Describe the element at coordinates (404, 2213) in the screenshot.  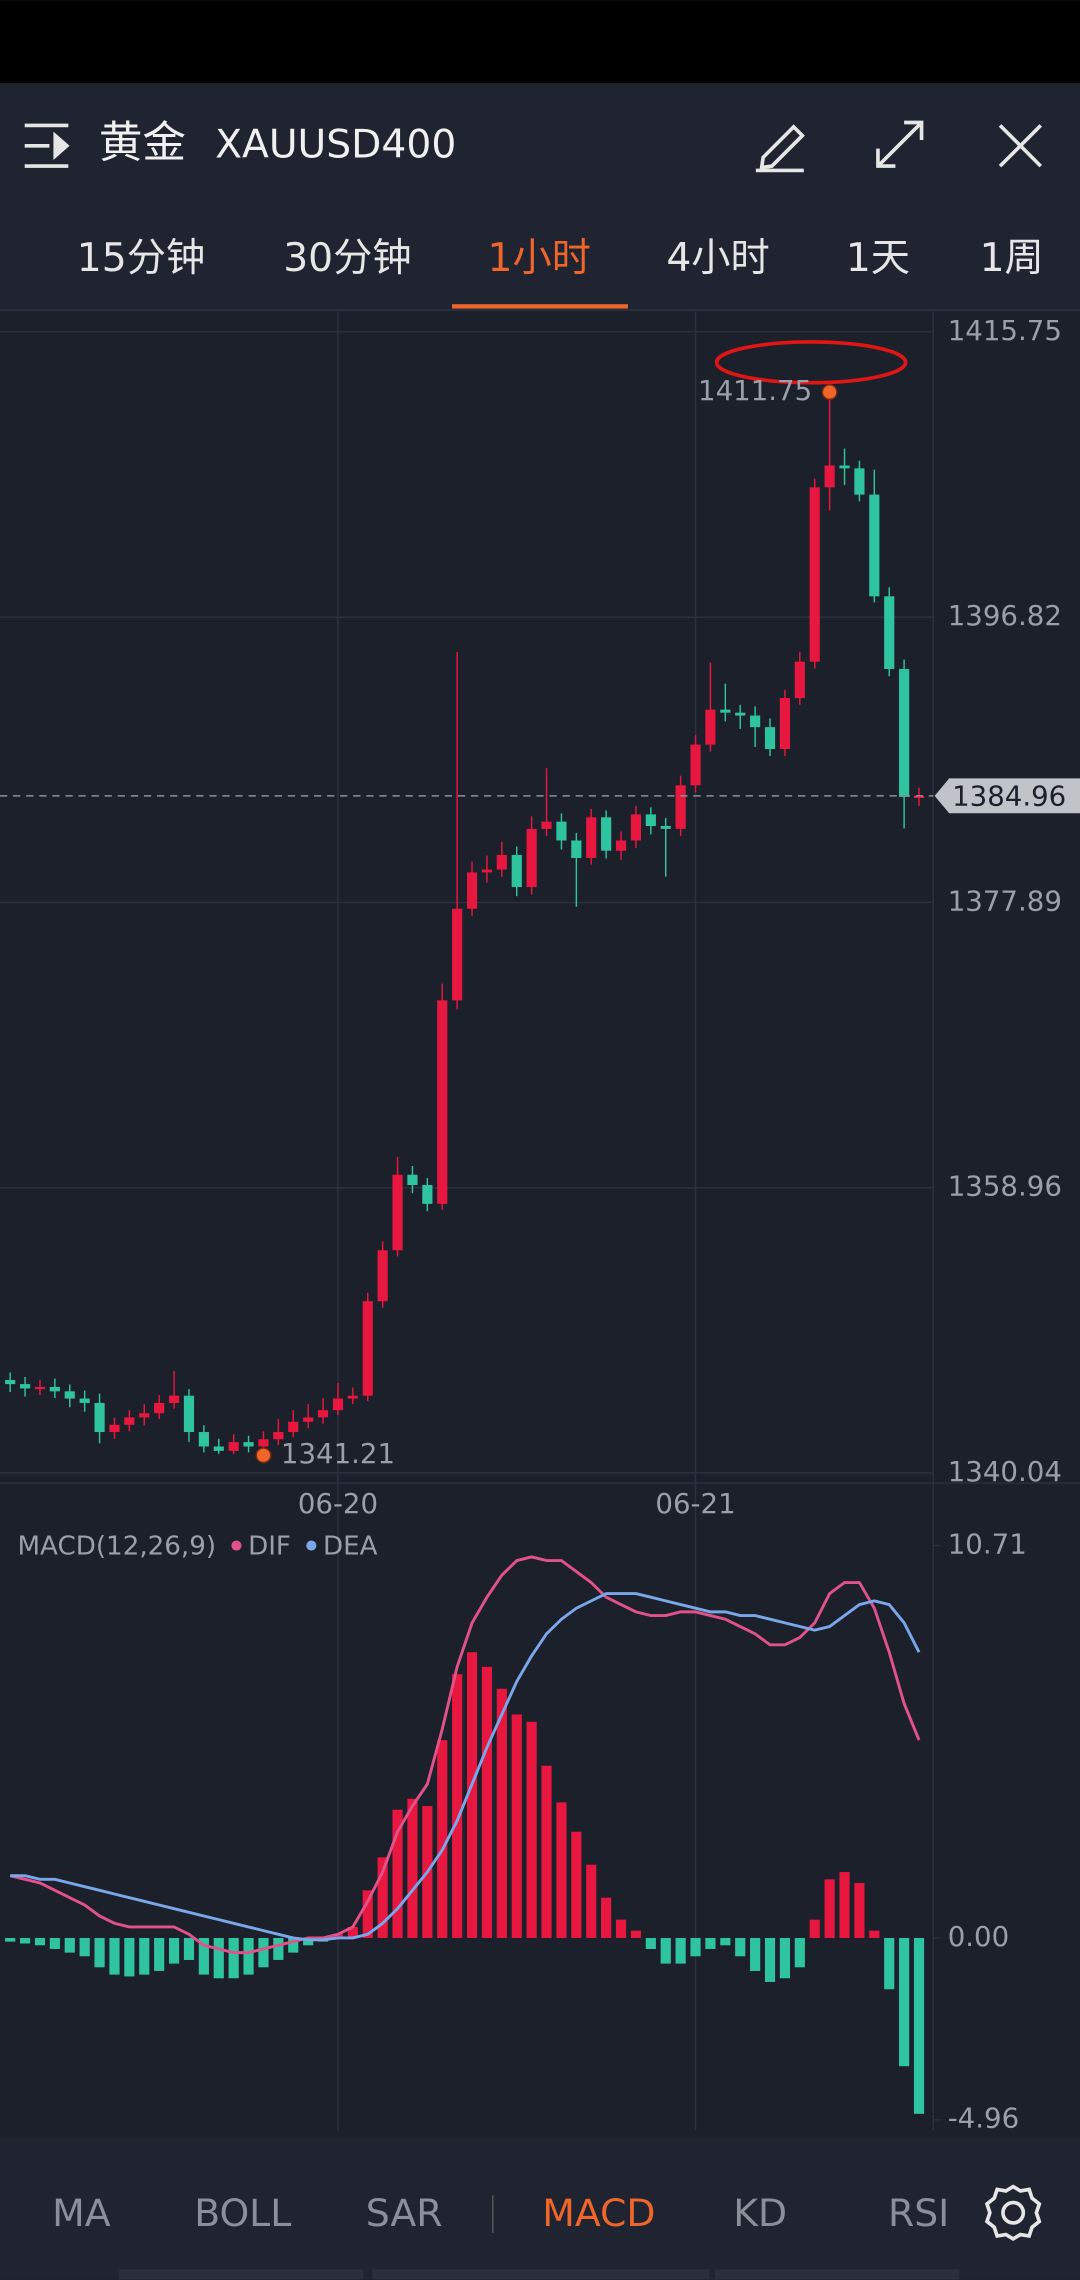
I see `indicator-tab: SAR` at that location.